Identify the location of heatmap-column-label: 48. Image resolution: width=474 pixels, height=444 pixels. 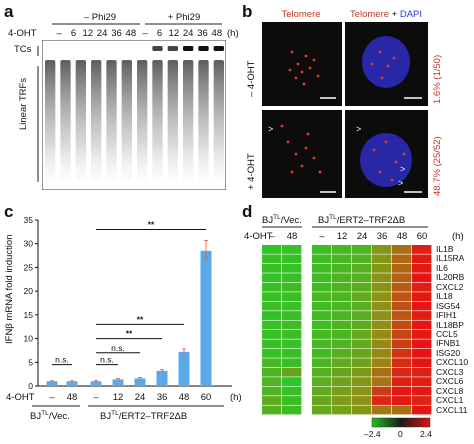
(292, 236).